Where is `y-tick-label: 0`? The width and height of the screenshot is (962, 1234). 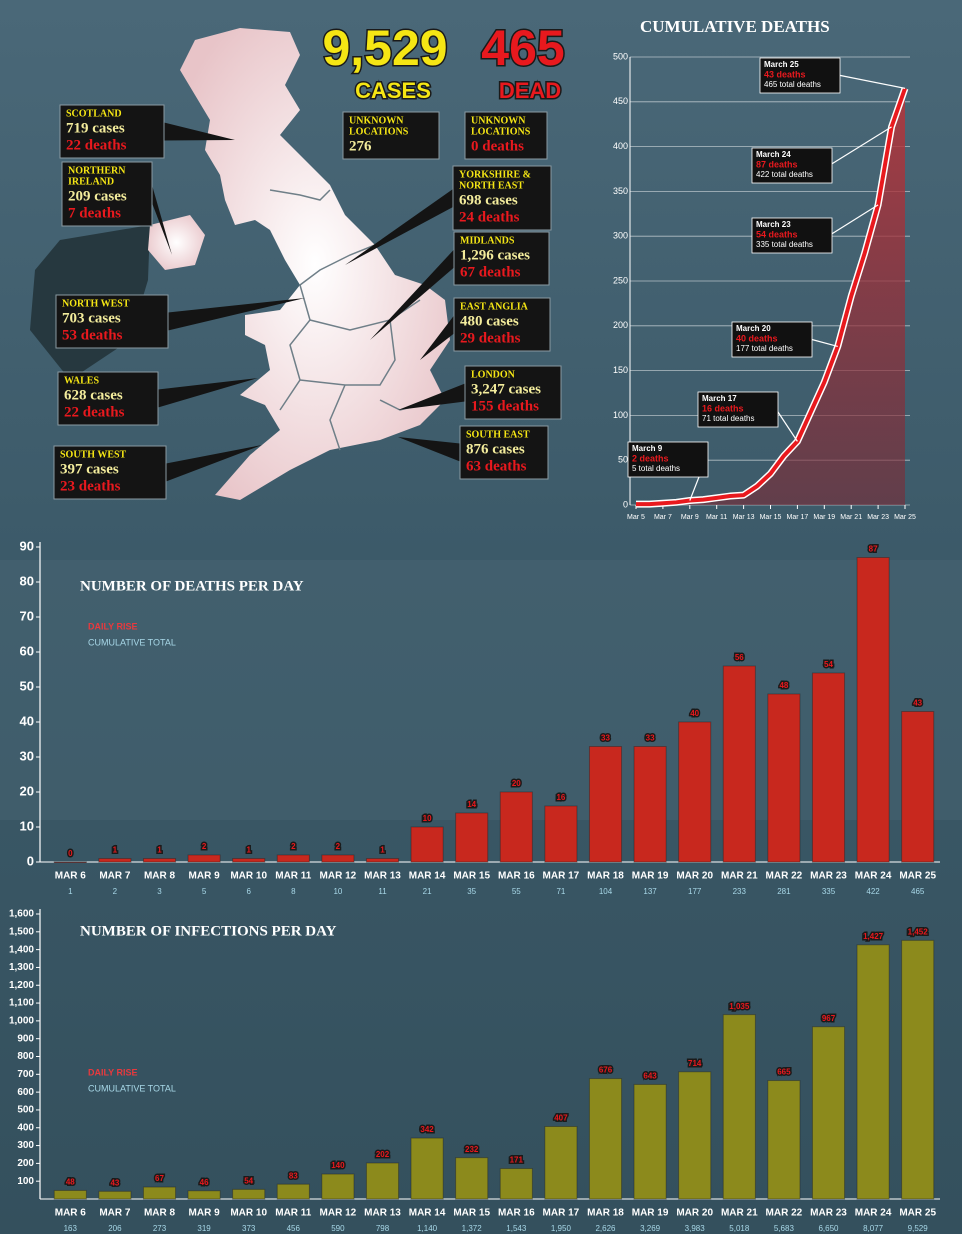
y-tick-label: 0 is located at coordinates (30, 860).